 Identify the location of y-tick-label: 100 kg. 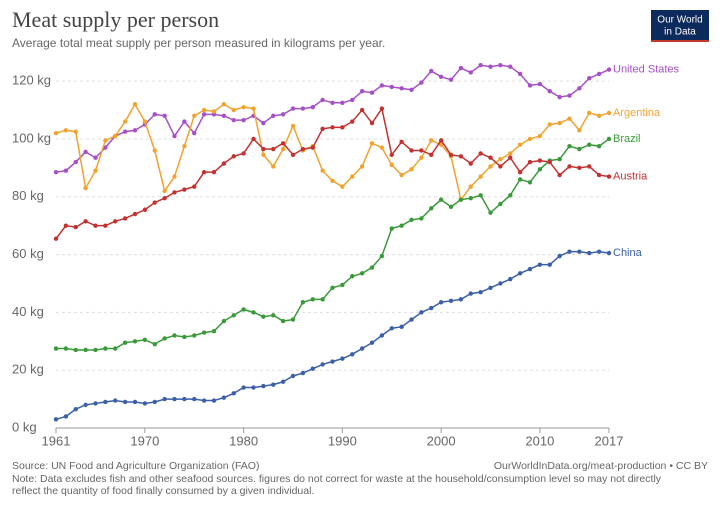
(31, 137).